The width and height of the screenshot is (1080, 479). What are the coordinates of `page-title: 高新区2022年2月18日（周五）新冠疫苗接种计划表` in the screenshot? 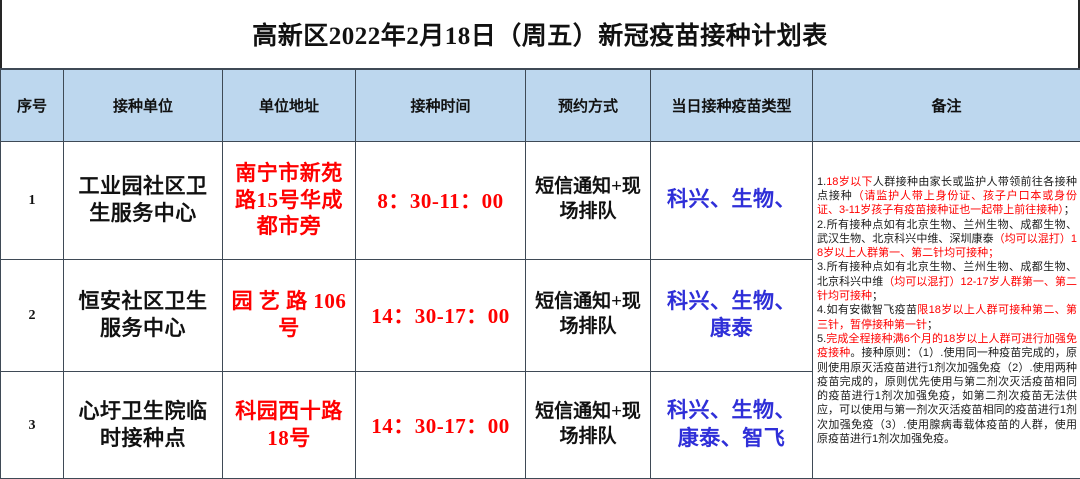 It's located at (540, 34).